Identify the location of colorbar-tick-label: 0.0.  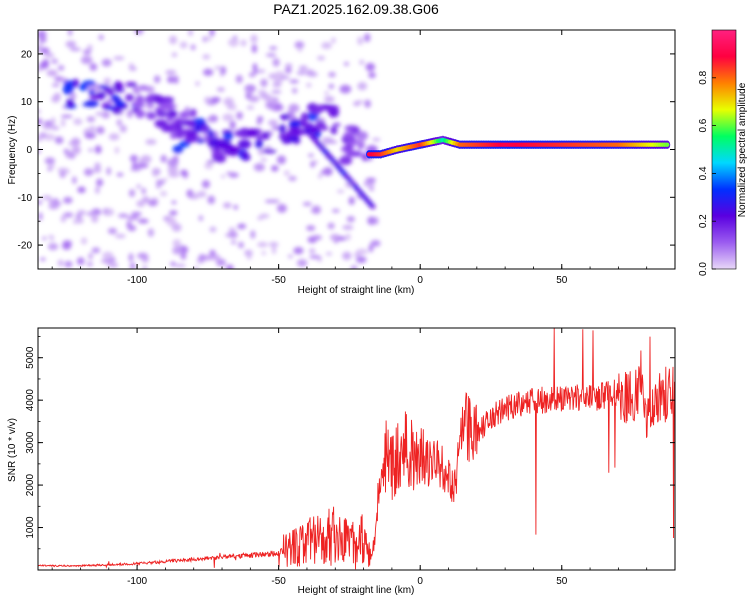
(703, 269).